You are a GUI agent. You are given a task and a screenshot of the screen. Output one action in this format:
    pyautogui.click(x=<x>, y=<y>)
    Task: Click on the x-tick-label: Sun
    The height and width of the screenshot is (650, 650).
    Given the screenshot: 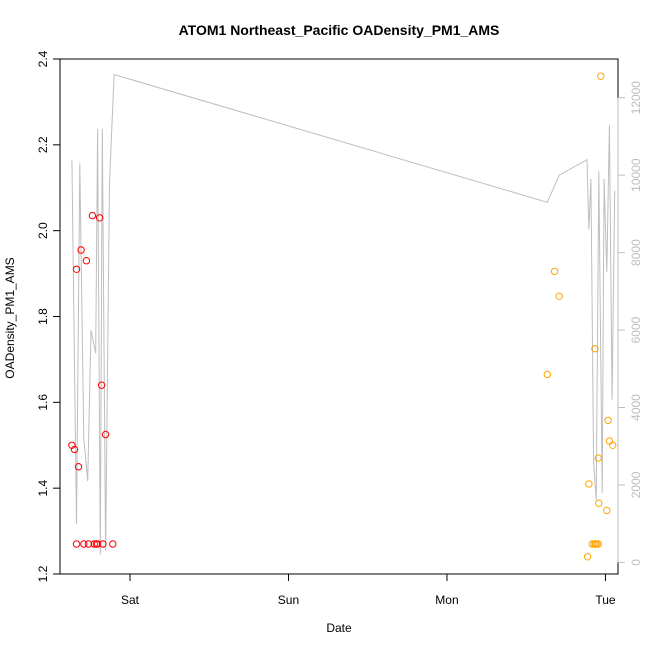 What is the action you would take?
    pyautogui.click(x=288, y=600)
    